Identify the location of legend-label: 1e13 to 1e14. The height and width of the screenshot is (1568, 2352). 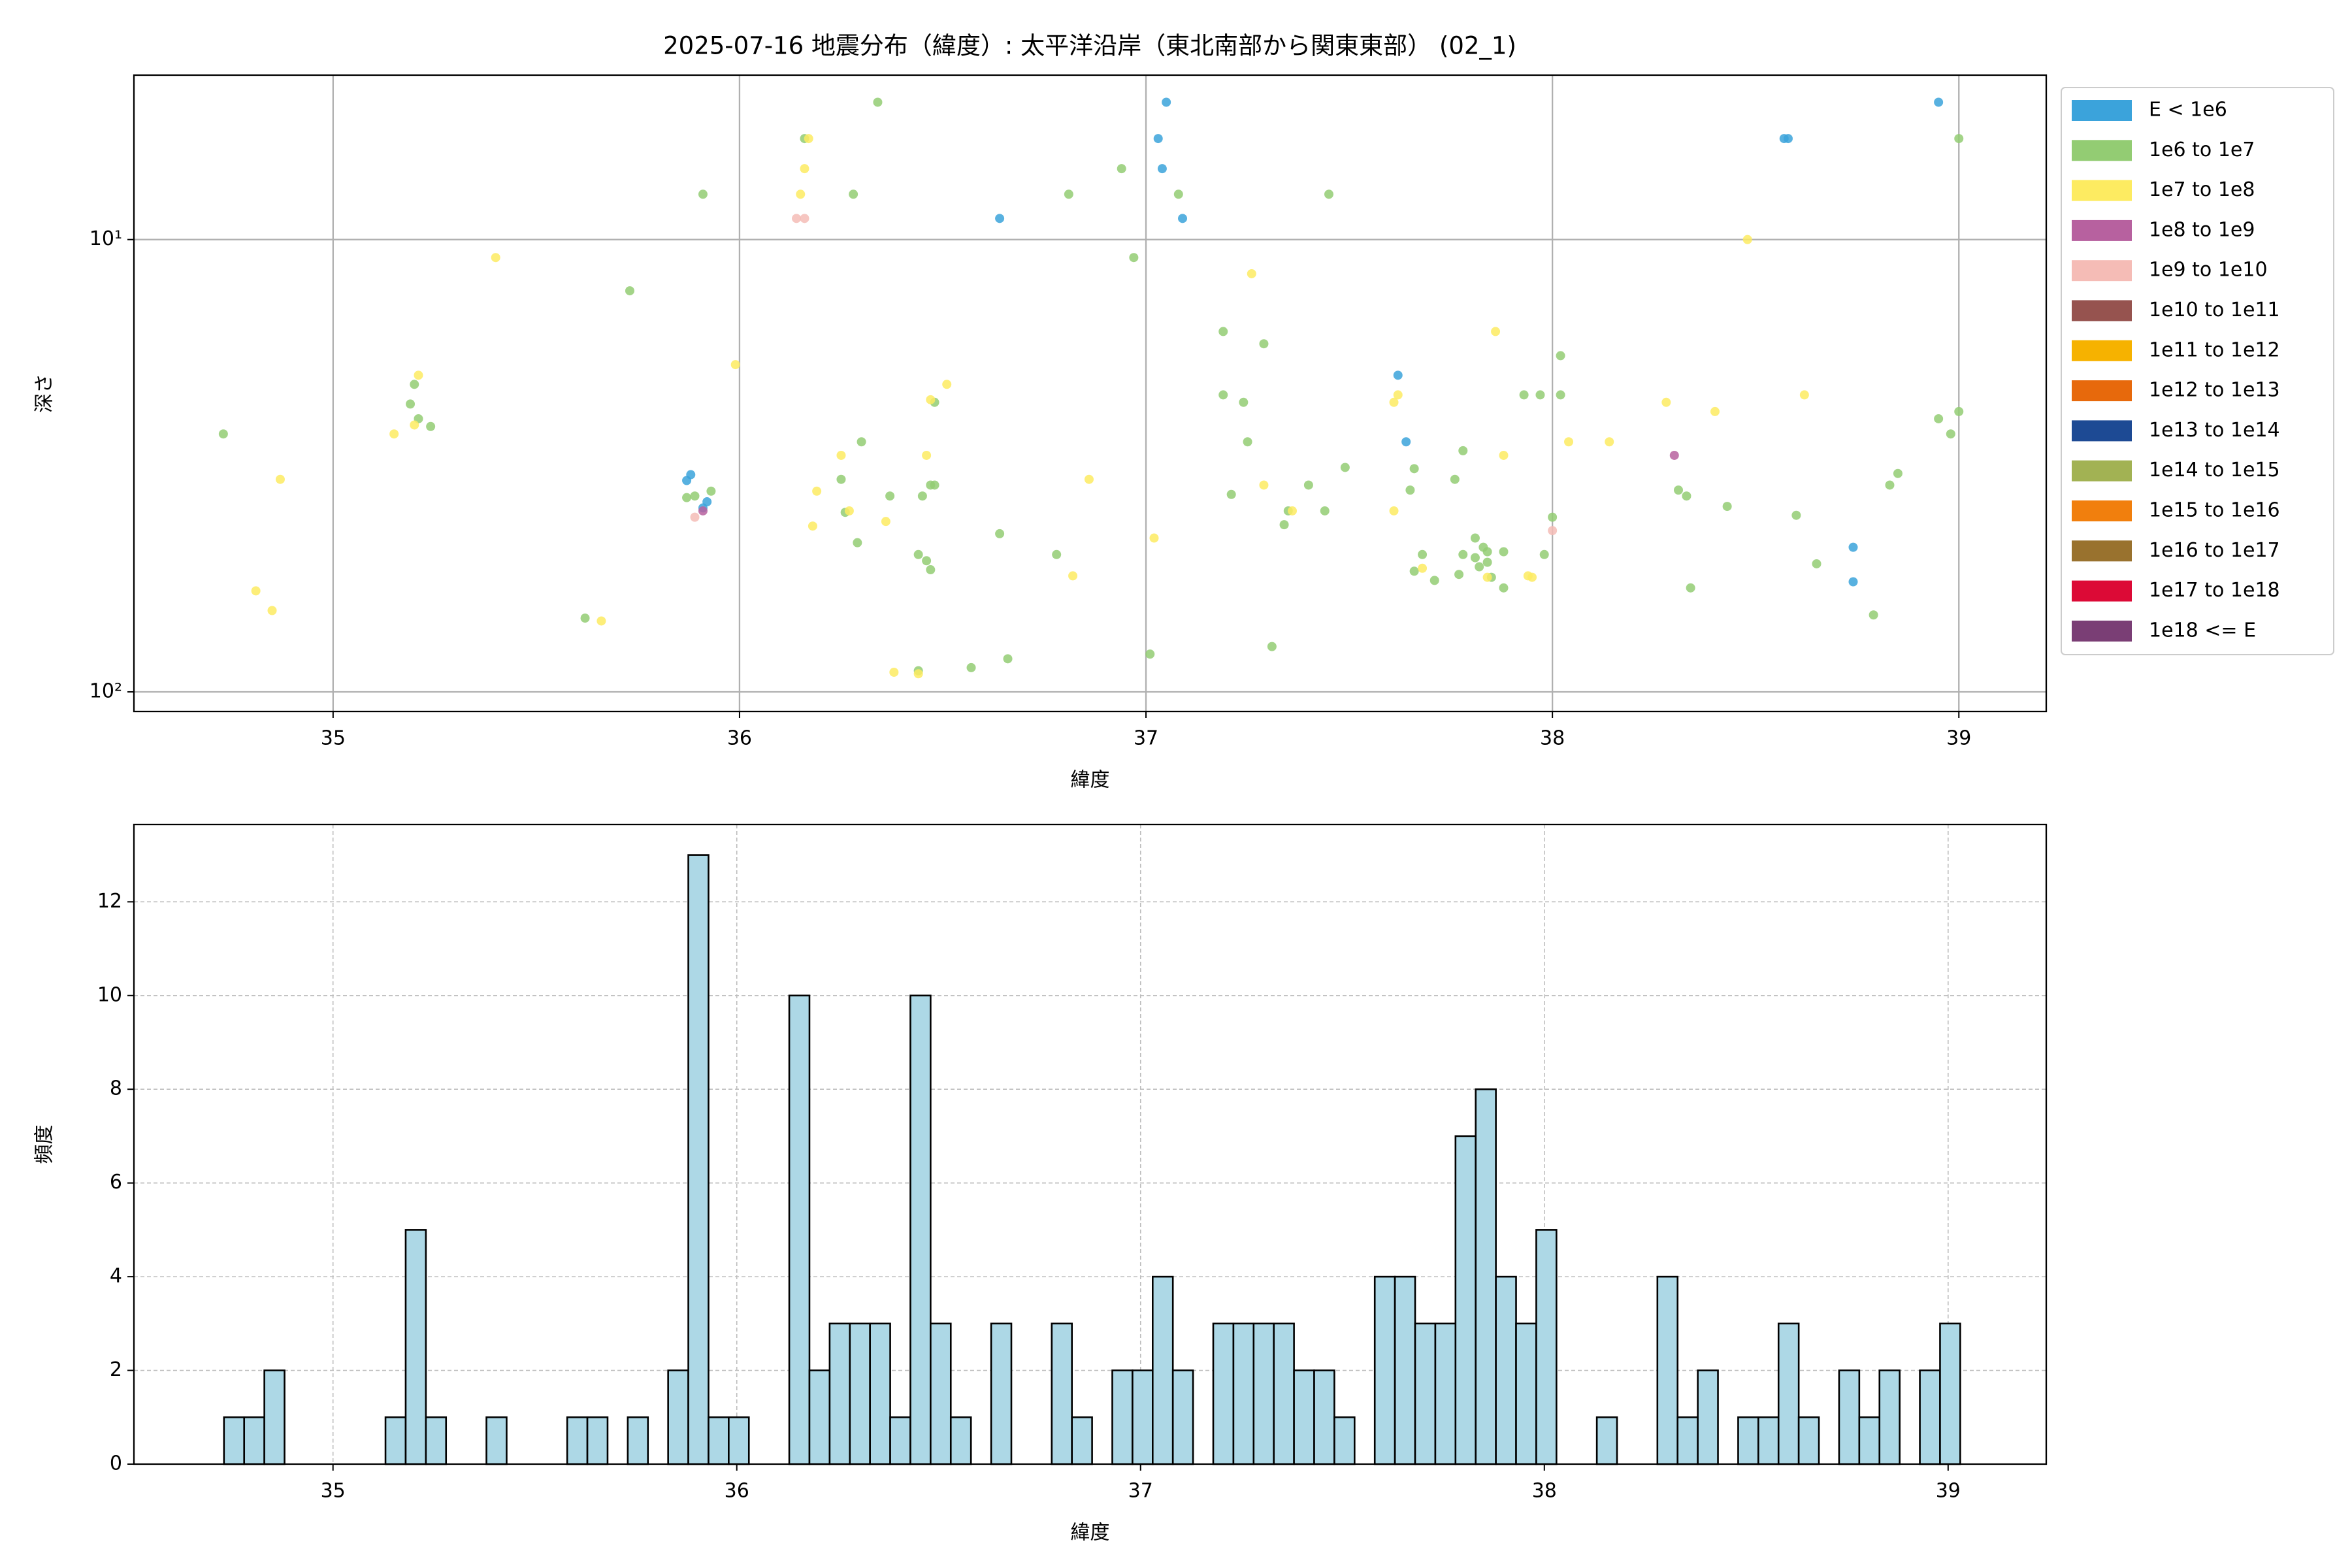
(2214, 430).